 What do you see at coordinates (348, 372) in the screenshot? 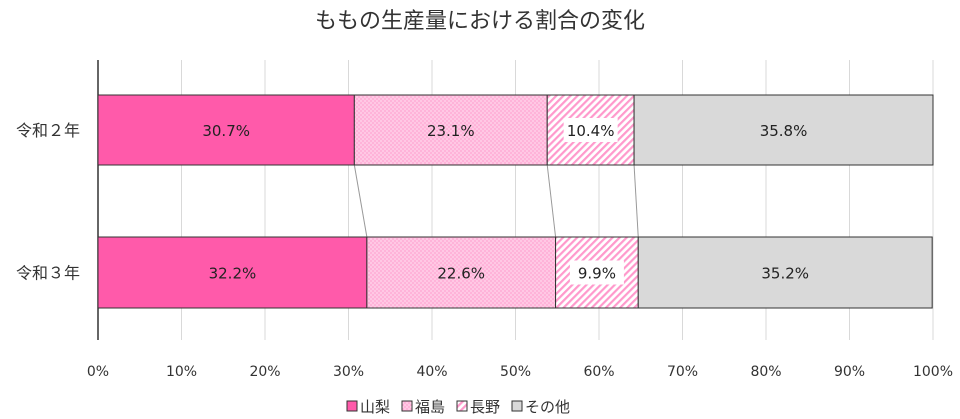
I see `x-tick-label: 30%` at bounding box center [348, 372].